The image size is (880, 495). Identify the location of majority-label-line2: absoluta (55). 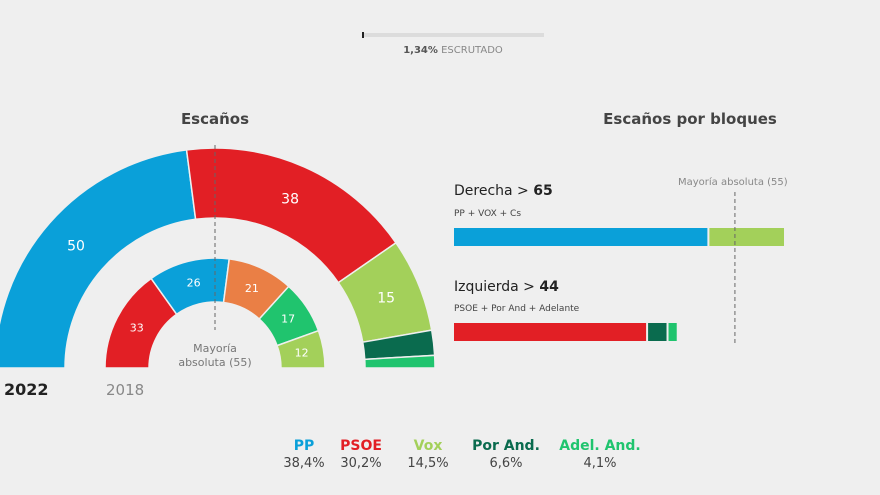
(215, 362).